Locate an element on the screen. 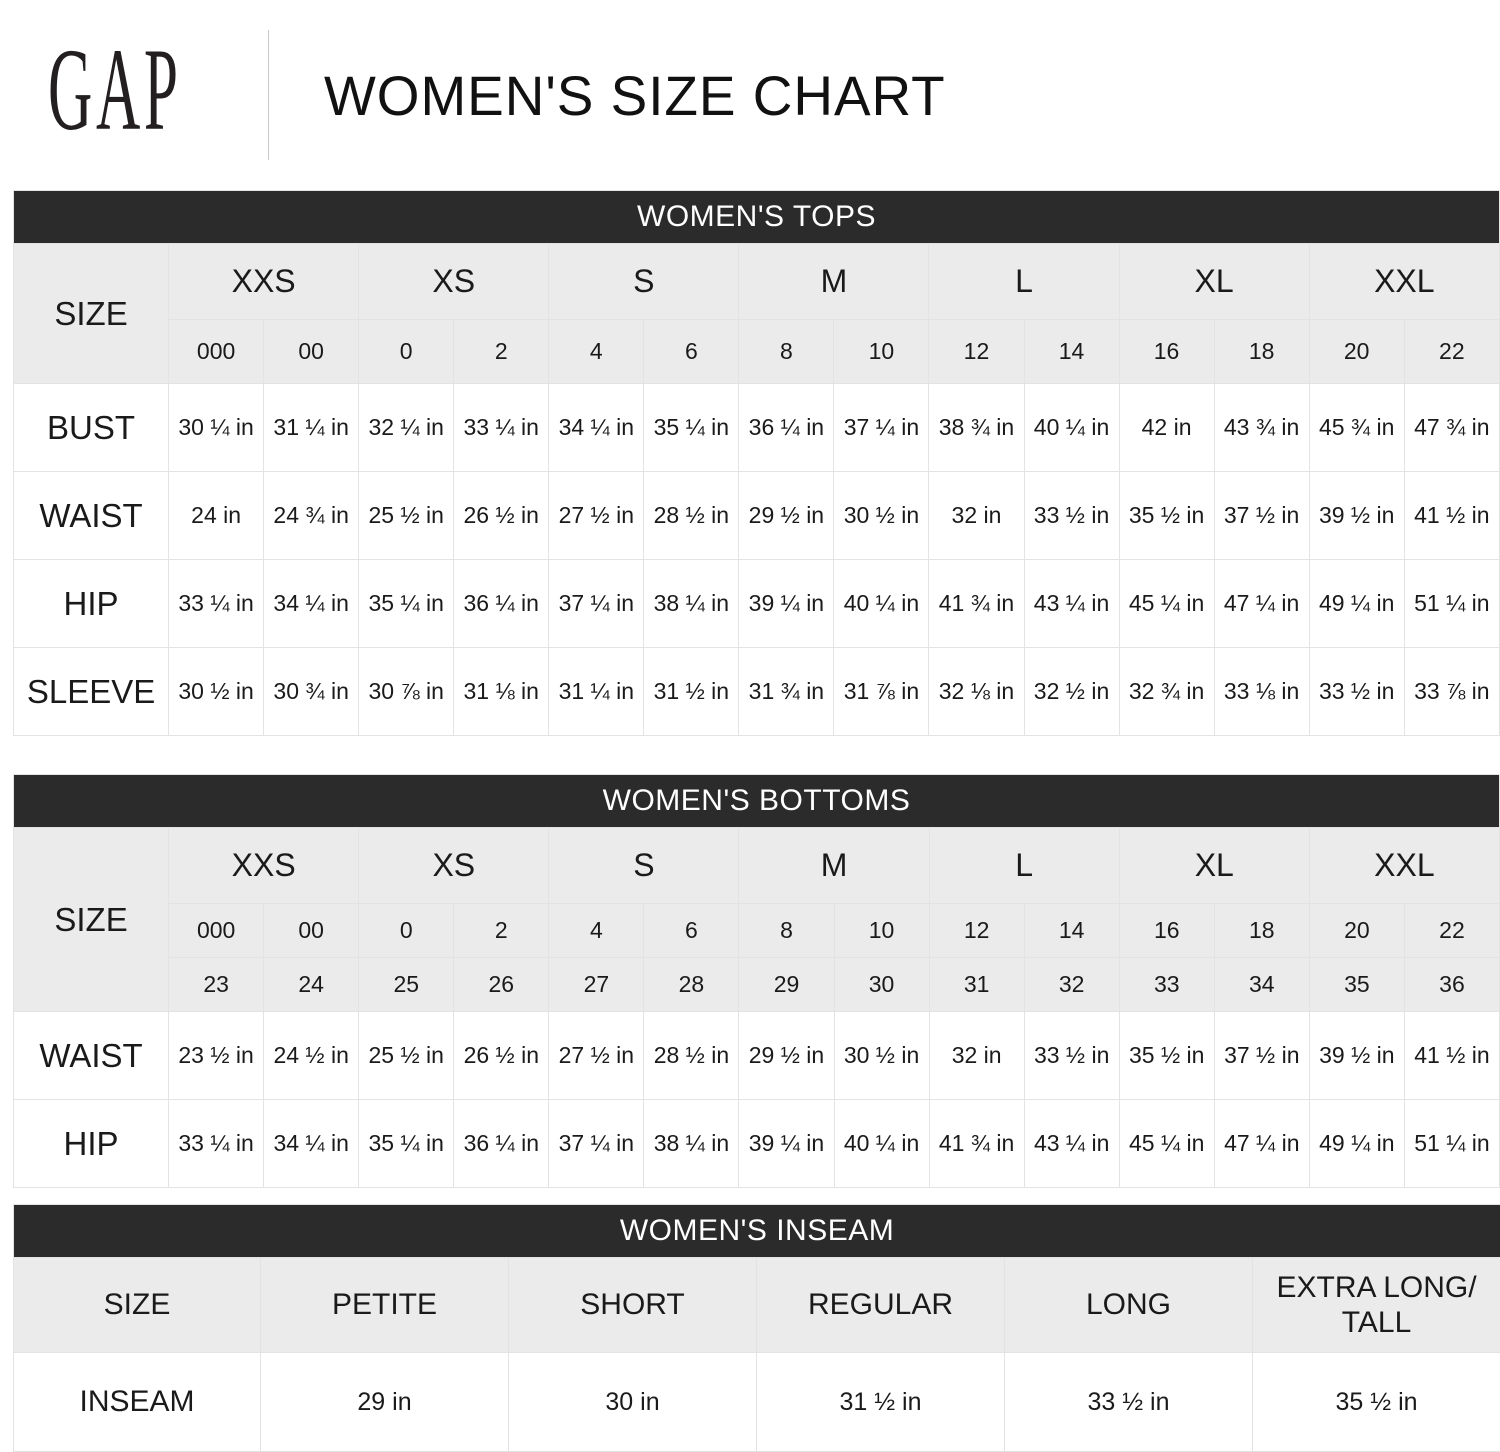  table-cell: 31 ⅛ in is located at coordinates (501, 691).